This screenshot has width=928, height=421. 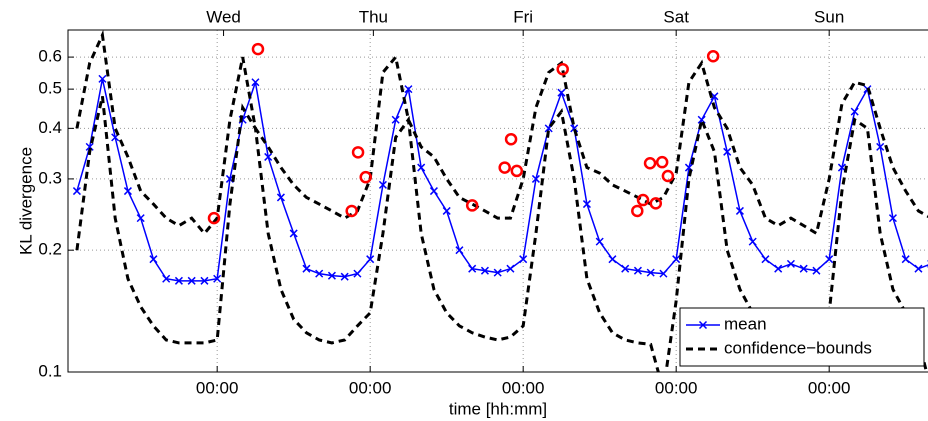 I want to click on legend-label: confidence−bounds, so click(x=798, y=347).